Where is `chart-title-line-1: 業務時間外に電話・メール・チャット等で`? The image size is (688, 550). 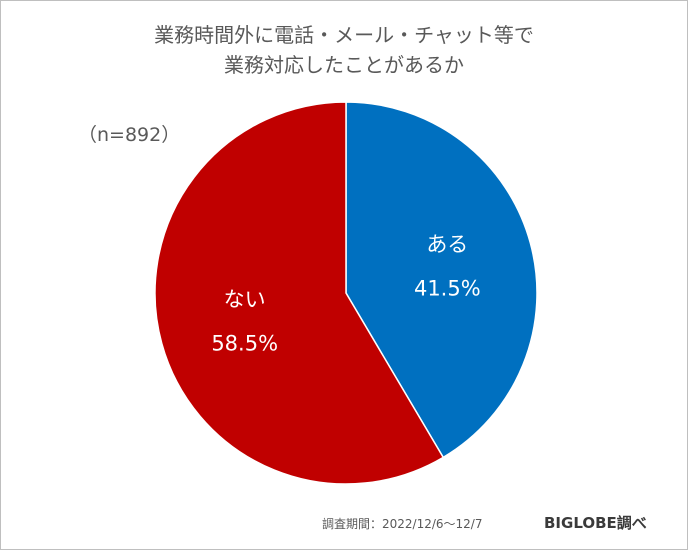
chart-title-line-1: 業務時間外に電話・メール・チャット等で is located at coordinates (344, 35).